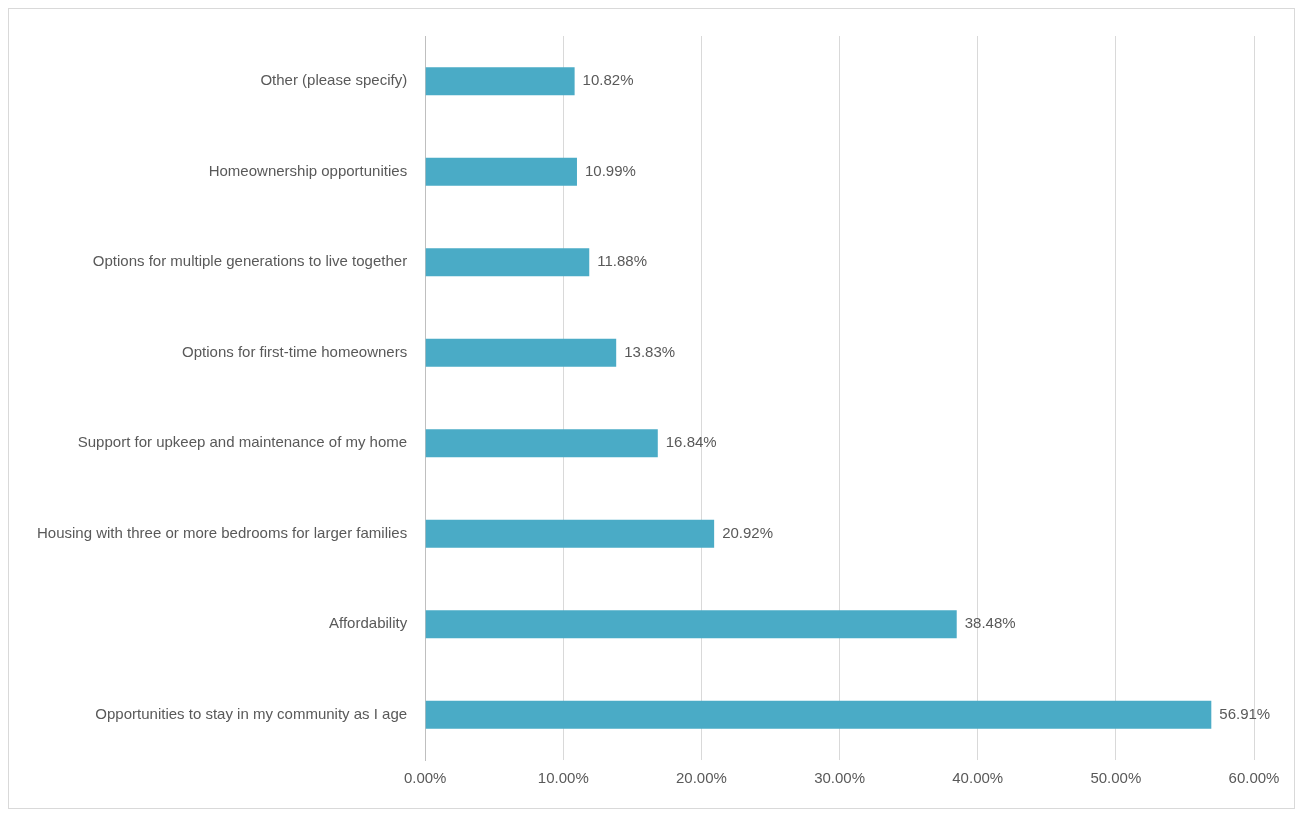 This screenshot has height=817, width=1303. I want to click on y-tick-label: Options for multiple generations to live together, so click(250, 261).